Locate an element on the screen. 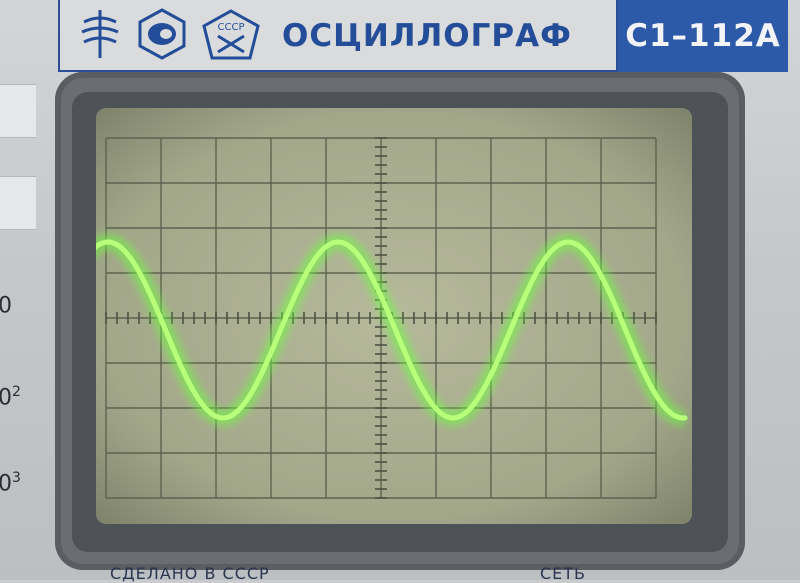  gost-pentagon-icon: СССР is located at coordinates (231, 34).